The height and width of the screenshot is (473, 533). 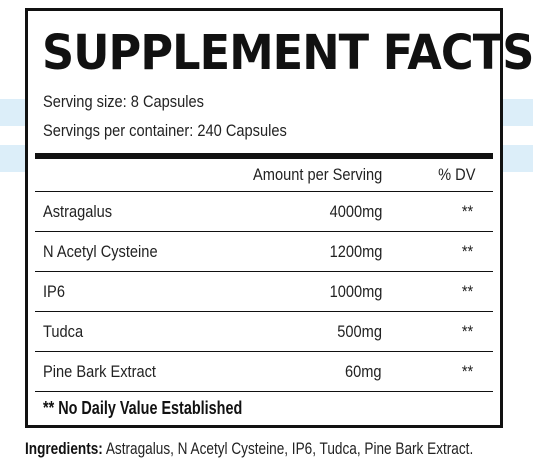 I want to click on servings-per-container: Servings per container: 240 Capsules, so click(x=165, y=130).